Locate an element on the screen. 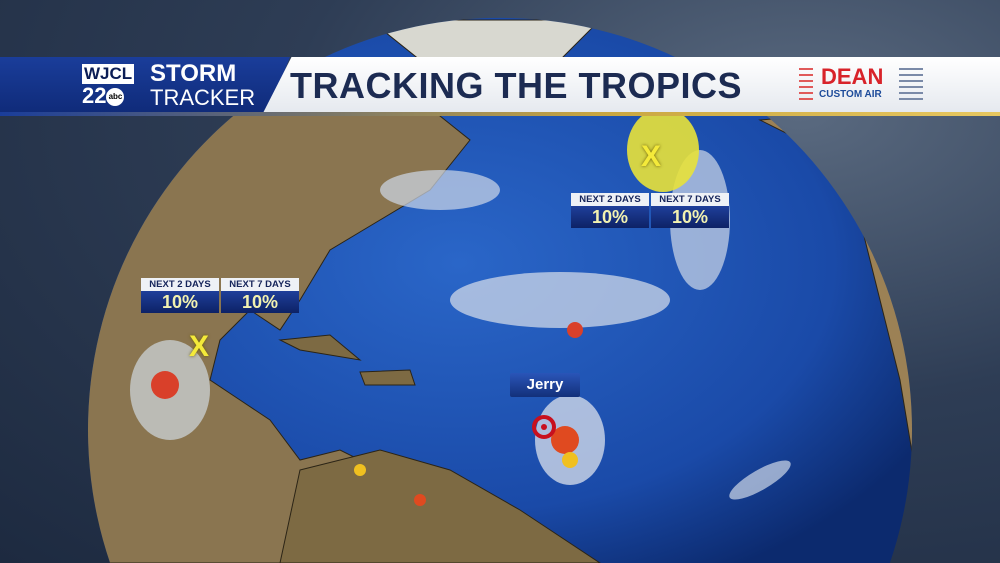 This screenshot has width=1000, height=563. sponsor-name: DEAN is located at coordinates (852, 76).